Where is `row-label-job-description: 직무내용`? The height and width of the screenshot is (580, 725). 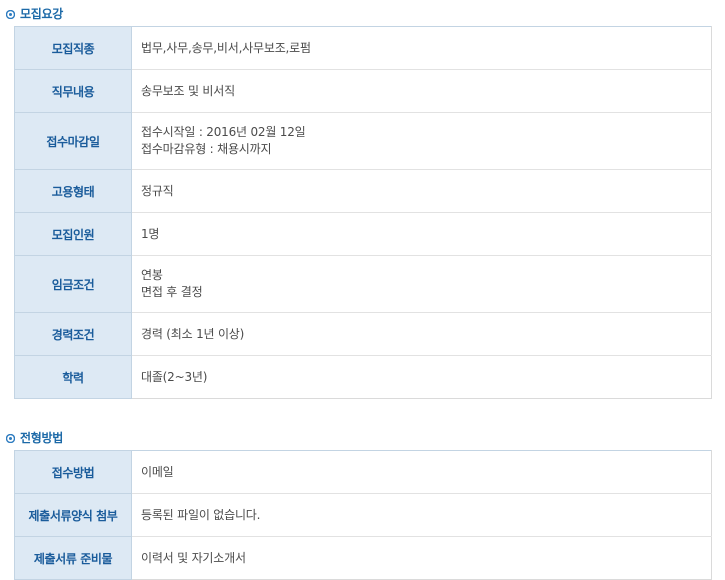 row-label-job-description: 직무내용 is located at coordinates (73, 91).